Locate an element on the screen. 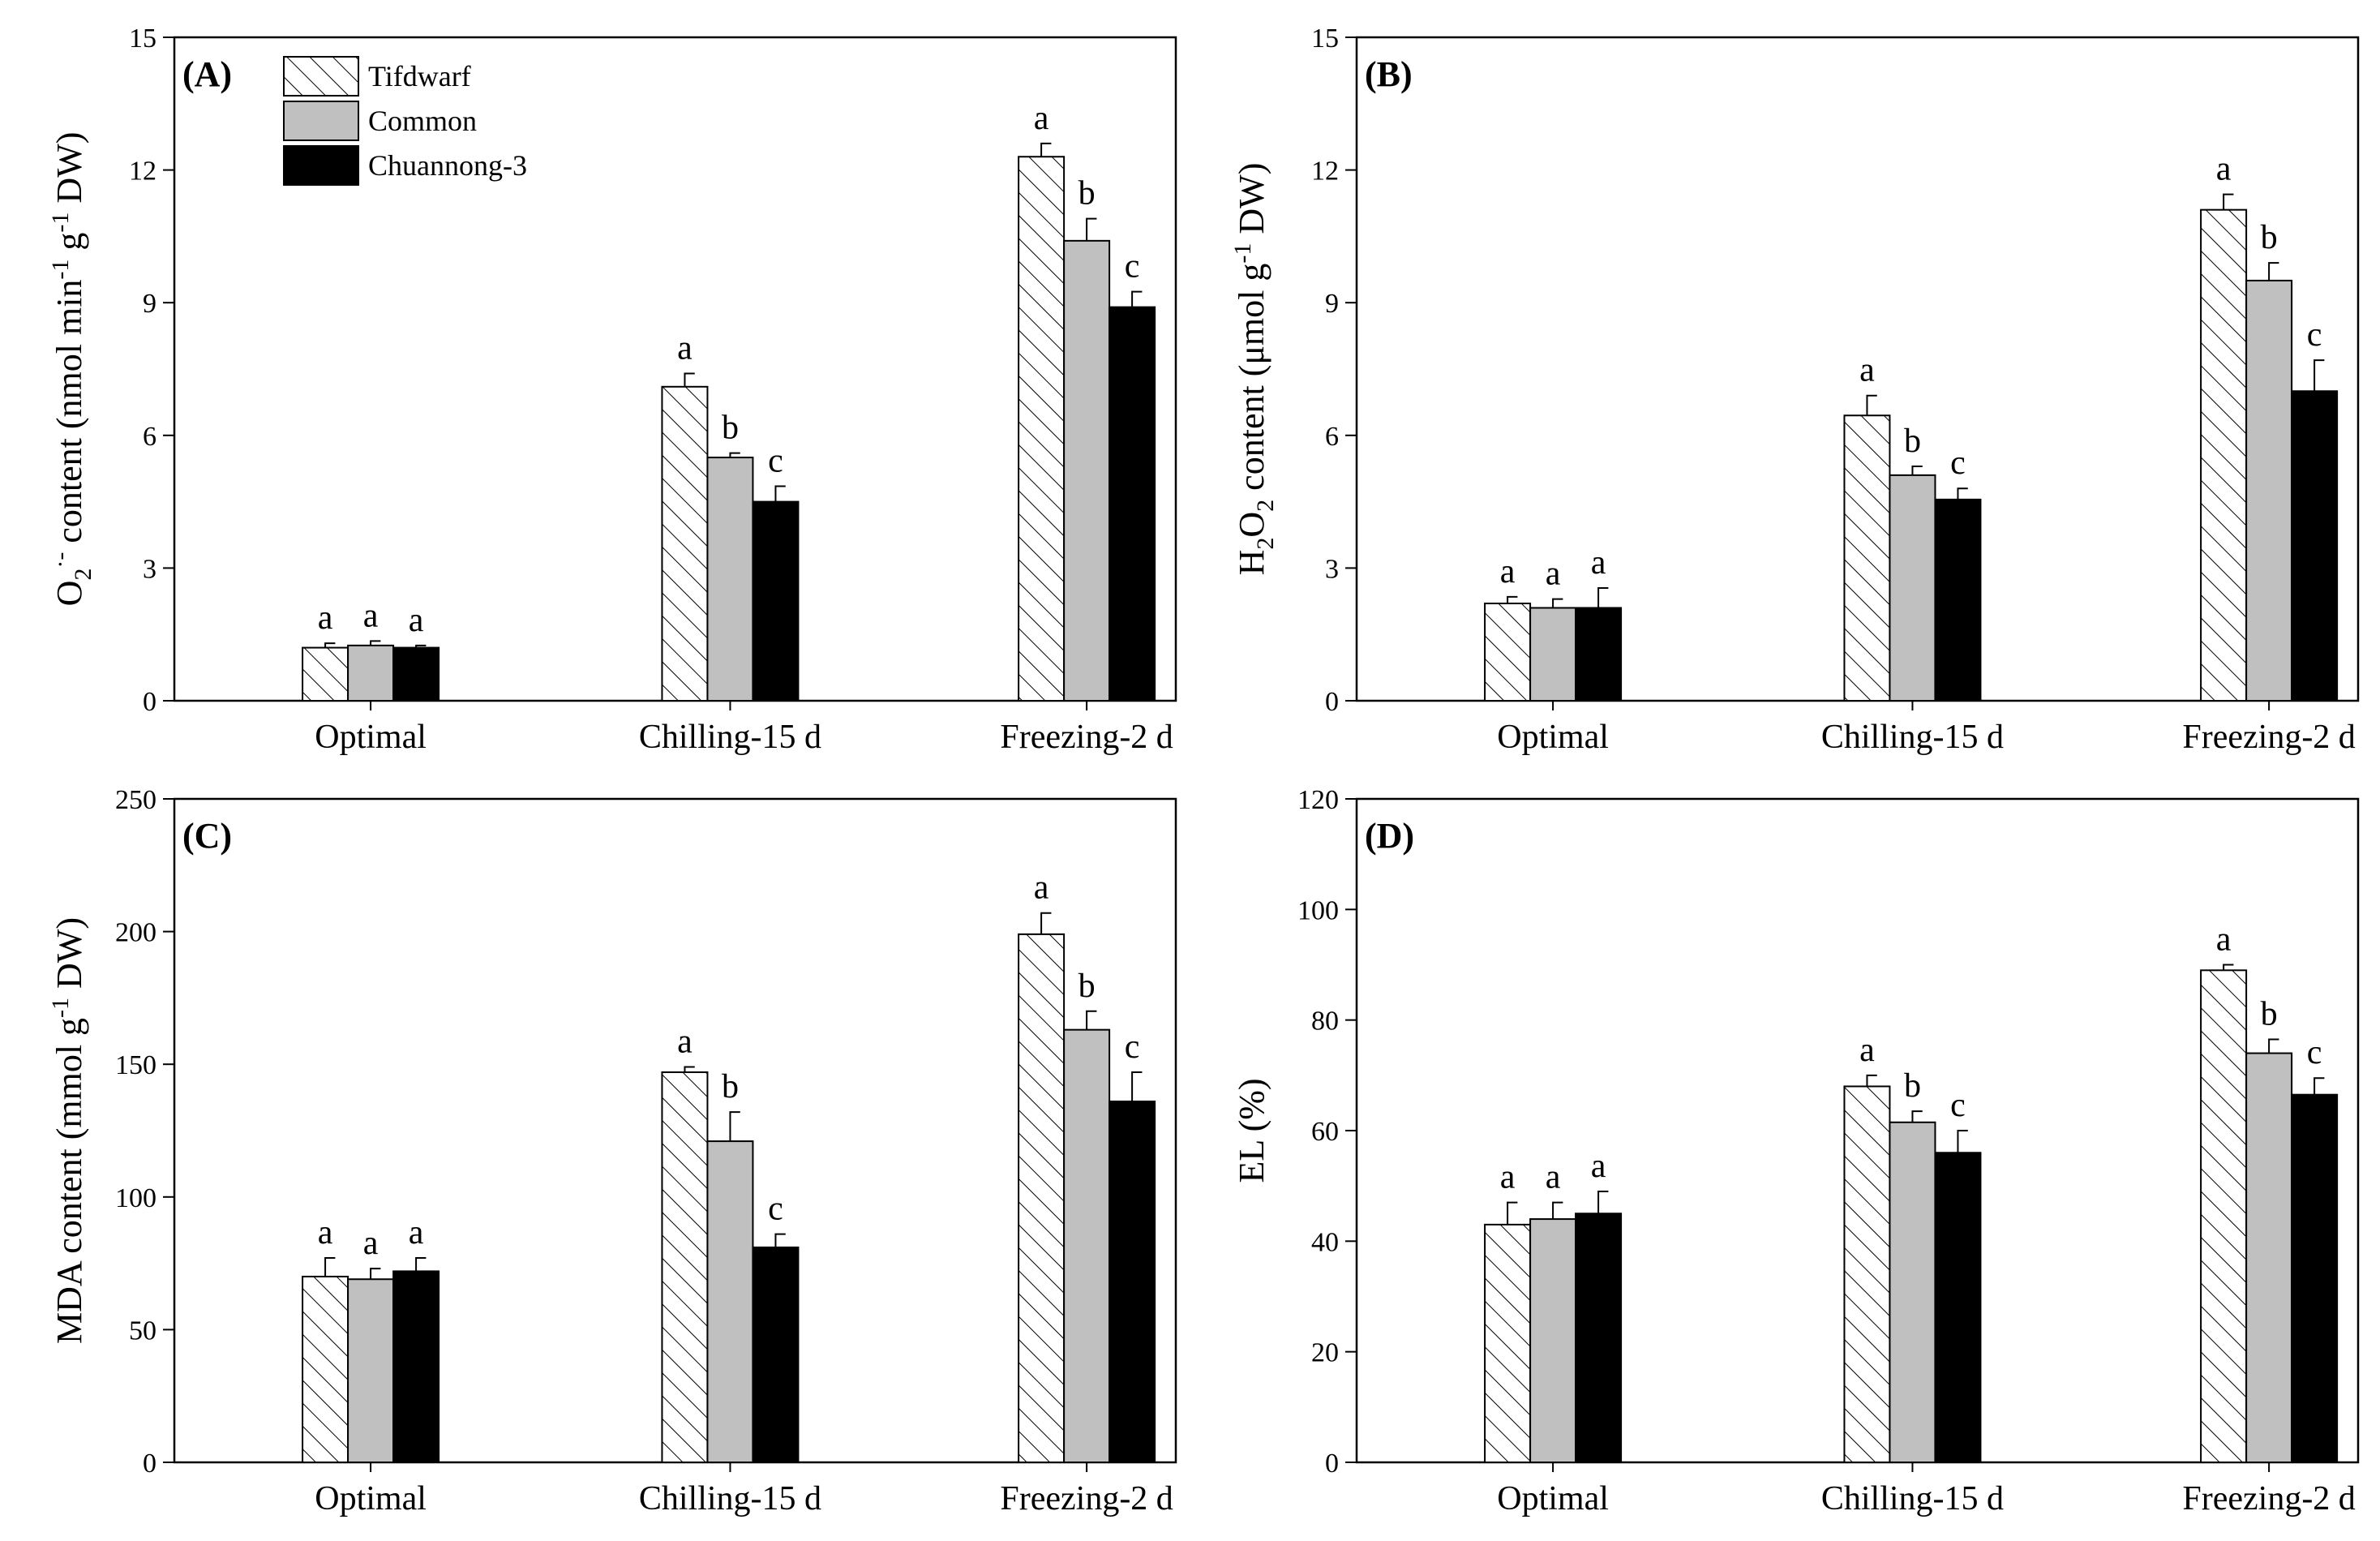 Image resolution: width=2380 pixels, height=1541 pixels. panel-tag: (C) is located at coordinates (207, 836).